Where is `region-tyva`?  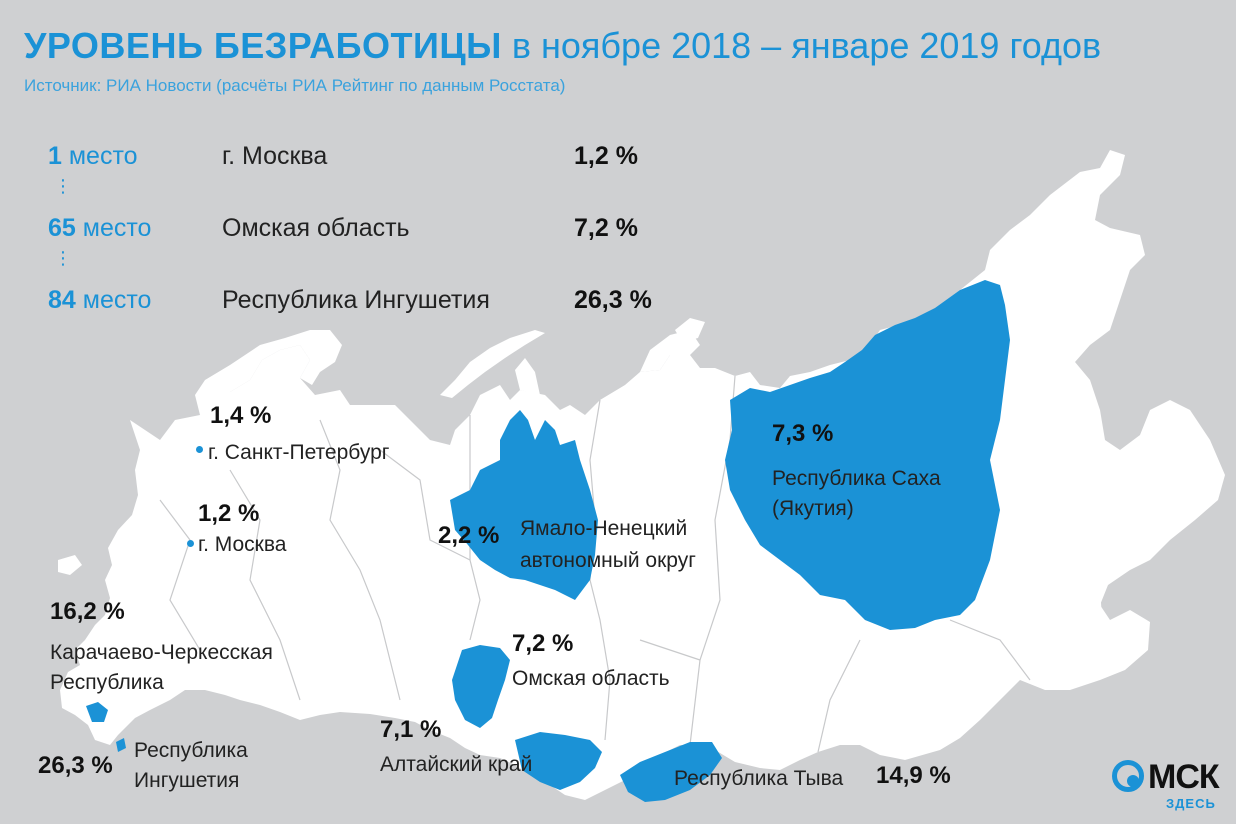 region-tyva is located at coordinates (671, 772).